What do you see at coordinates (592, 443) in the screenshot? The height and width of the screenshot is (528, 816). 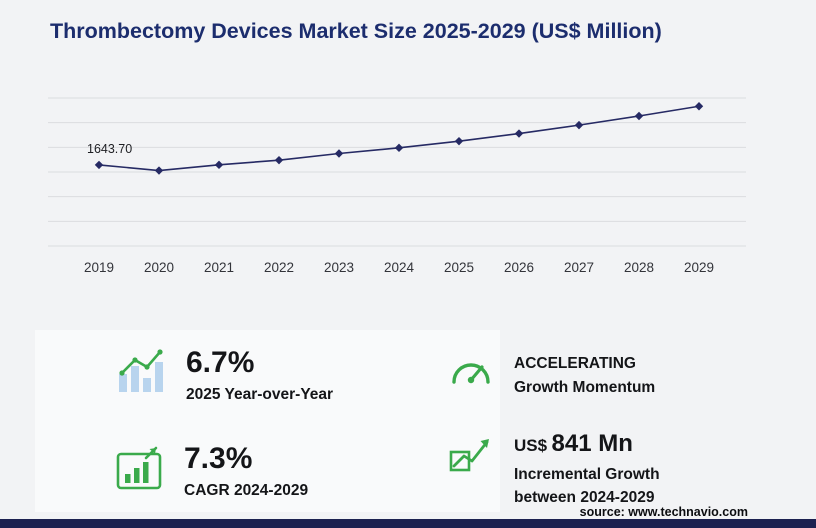 I see `incremental-value: 841 Mn` at bounding box center [592, 443].